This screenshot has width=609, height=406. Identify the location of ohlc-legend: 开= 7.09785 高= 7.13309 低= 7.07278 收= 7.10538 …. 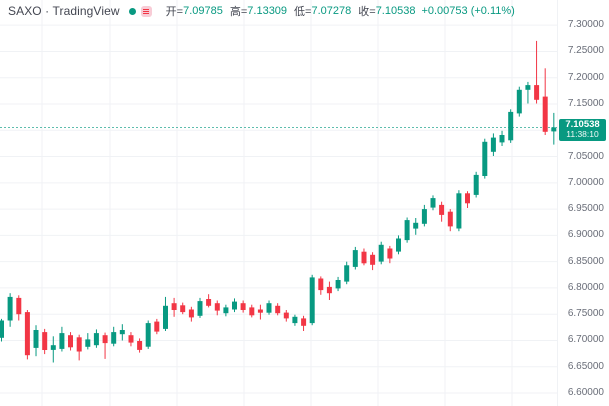
(340, 11).